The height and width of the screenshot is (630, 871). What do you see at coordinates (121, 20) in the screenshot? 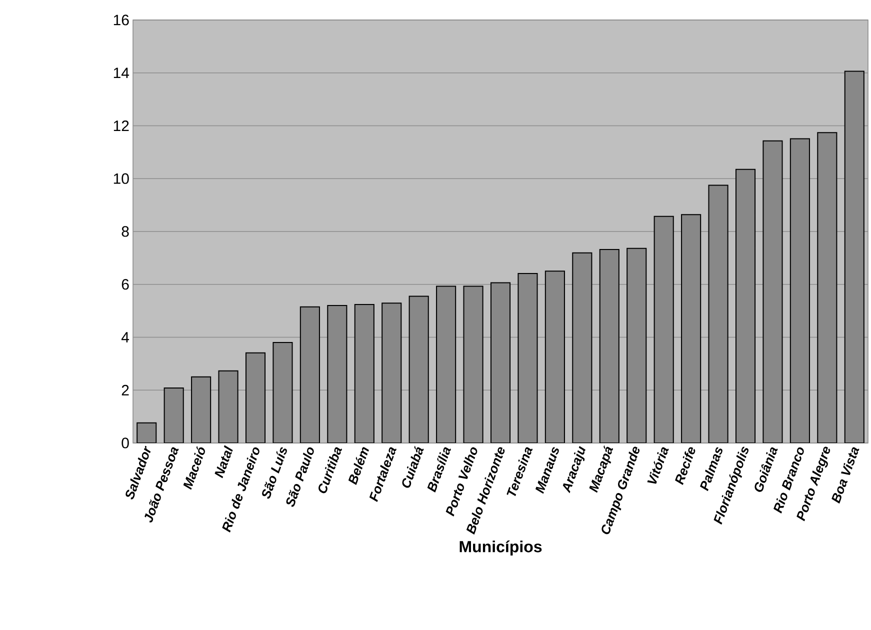
I see `y-tick-label: 16` at bounding box center [121, 20].